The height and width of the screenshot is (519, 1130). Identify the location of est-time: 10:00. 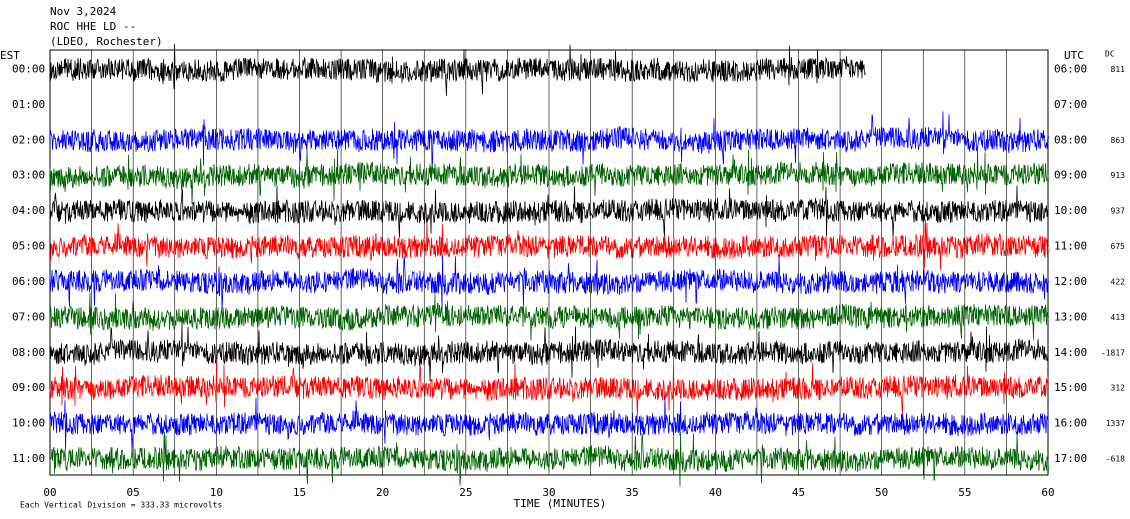
(28, 423).